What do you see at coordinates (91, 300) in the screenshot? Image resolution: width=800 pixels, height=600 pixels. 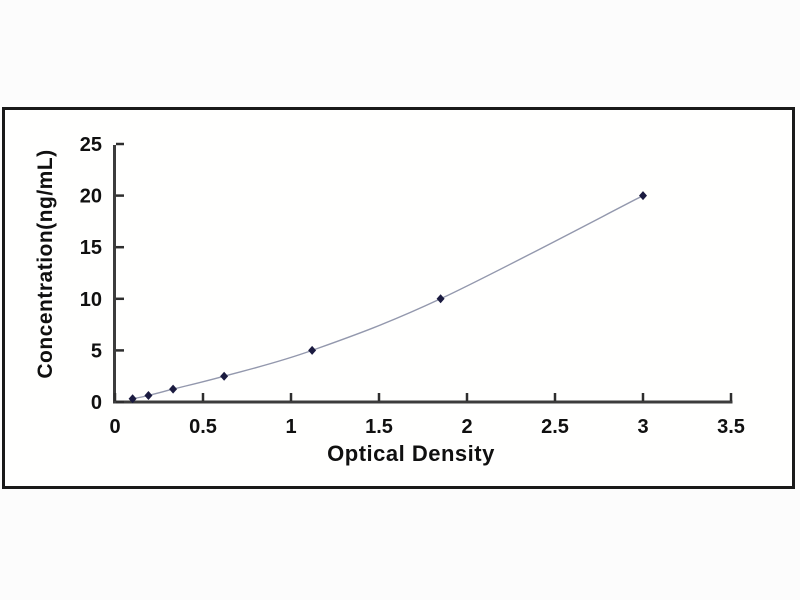 I see `y-tick-label: 10` at bounding box center [91, 300].